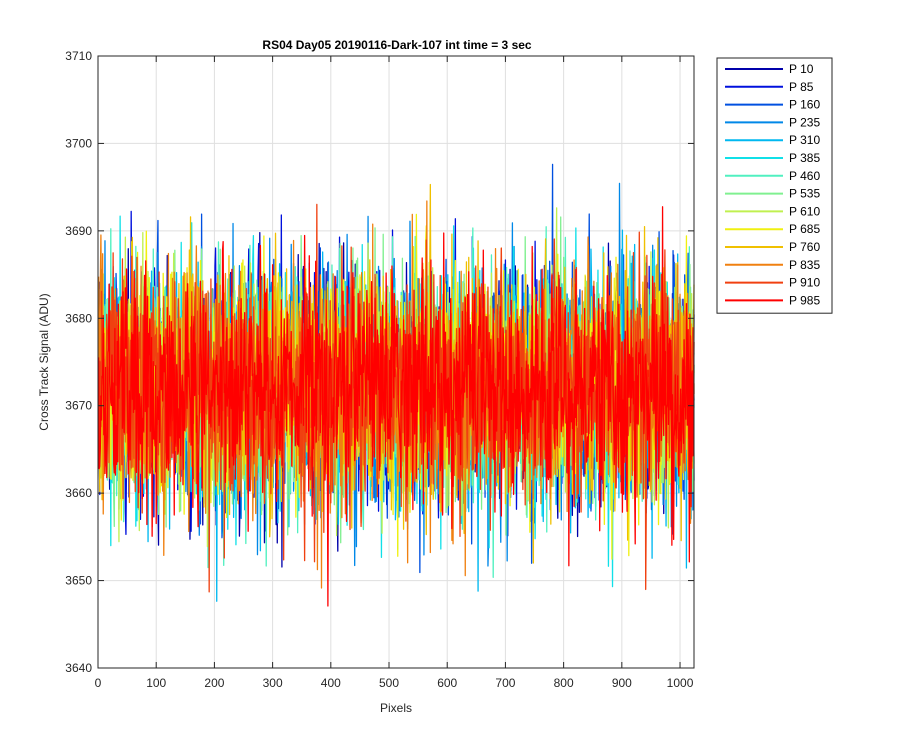  What do you see at coordinates (214, 683) in the screenshot?
I see `x-tick-label: 200` at bounding box center [214, 683].